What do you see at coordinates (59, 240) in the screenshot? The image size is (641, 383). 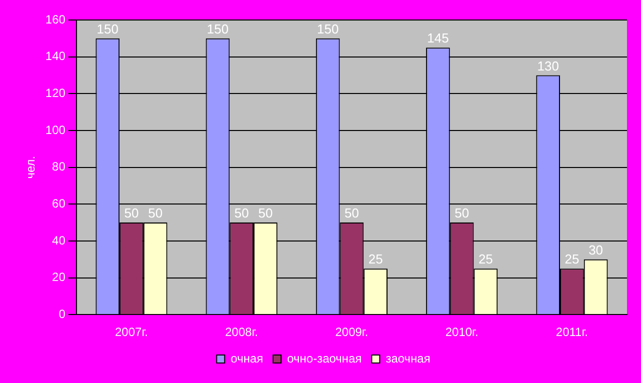 I see `y-tick-label: 40` at bounding box center [59, 240].